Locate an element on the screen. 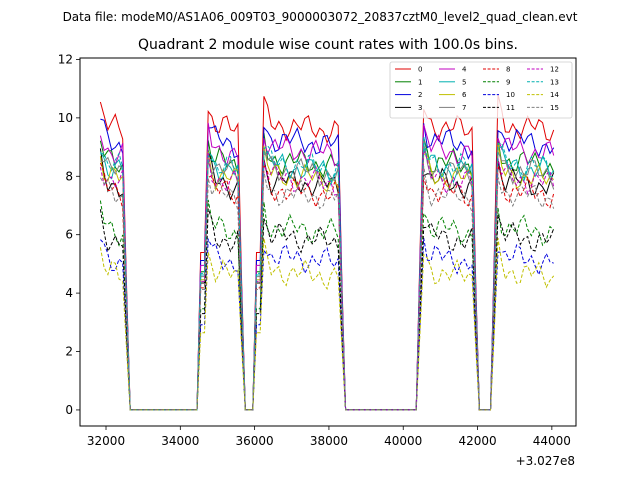 This screenshot has height=480, width=640. x-axis: 32000 34000 36000 38000 40000 42000 44000 is located at coordinates (329, 437).